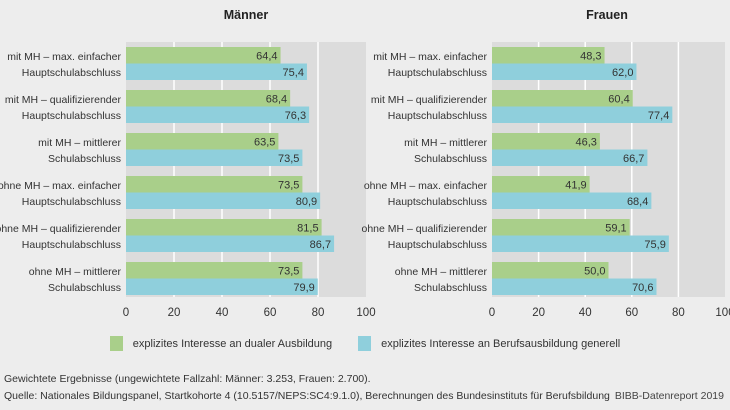 The height and width of the screenshot is (410, 730). Describe the element at coordinates (266, 57) in the screenshot. I see `data-label: 64,4` at that location.